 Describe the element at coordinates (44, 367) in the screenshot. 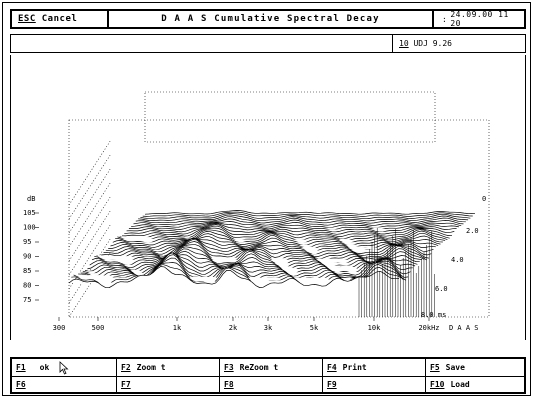

I see `f1-label: ok` at that location.